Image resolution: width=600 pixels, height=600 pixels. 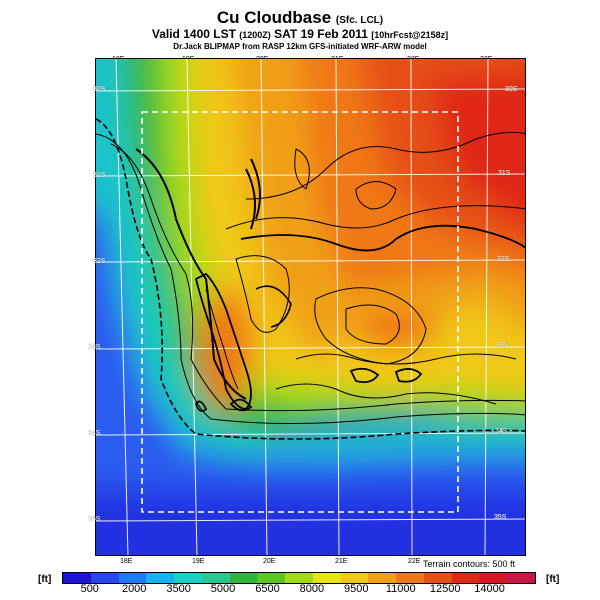 I want to click on lat-label-right-33s: 33S, so click(x=502, y=345).